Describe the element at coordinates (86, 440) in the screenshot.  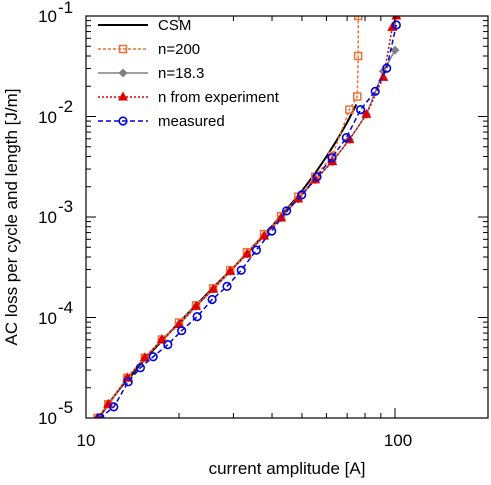
I see `x-tick-label-10: 10` at that location.